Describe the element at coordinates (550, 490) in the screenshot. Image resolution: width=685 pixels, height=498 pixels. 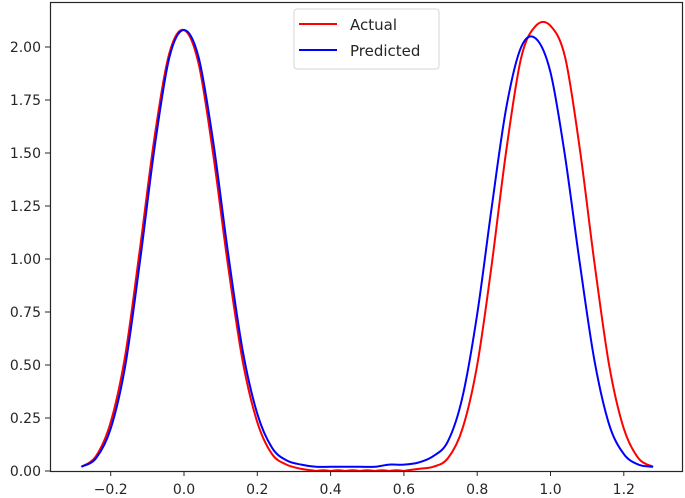
I see `x-tick-label: 1.0` at that location.